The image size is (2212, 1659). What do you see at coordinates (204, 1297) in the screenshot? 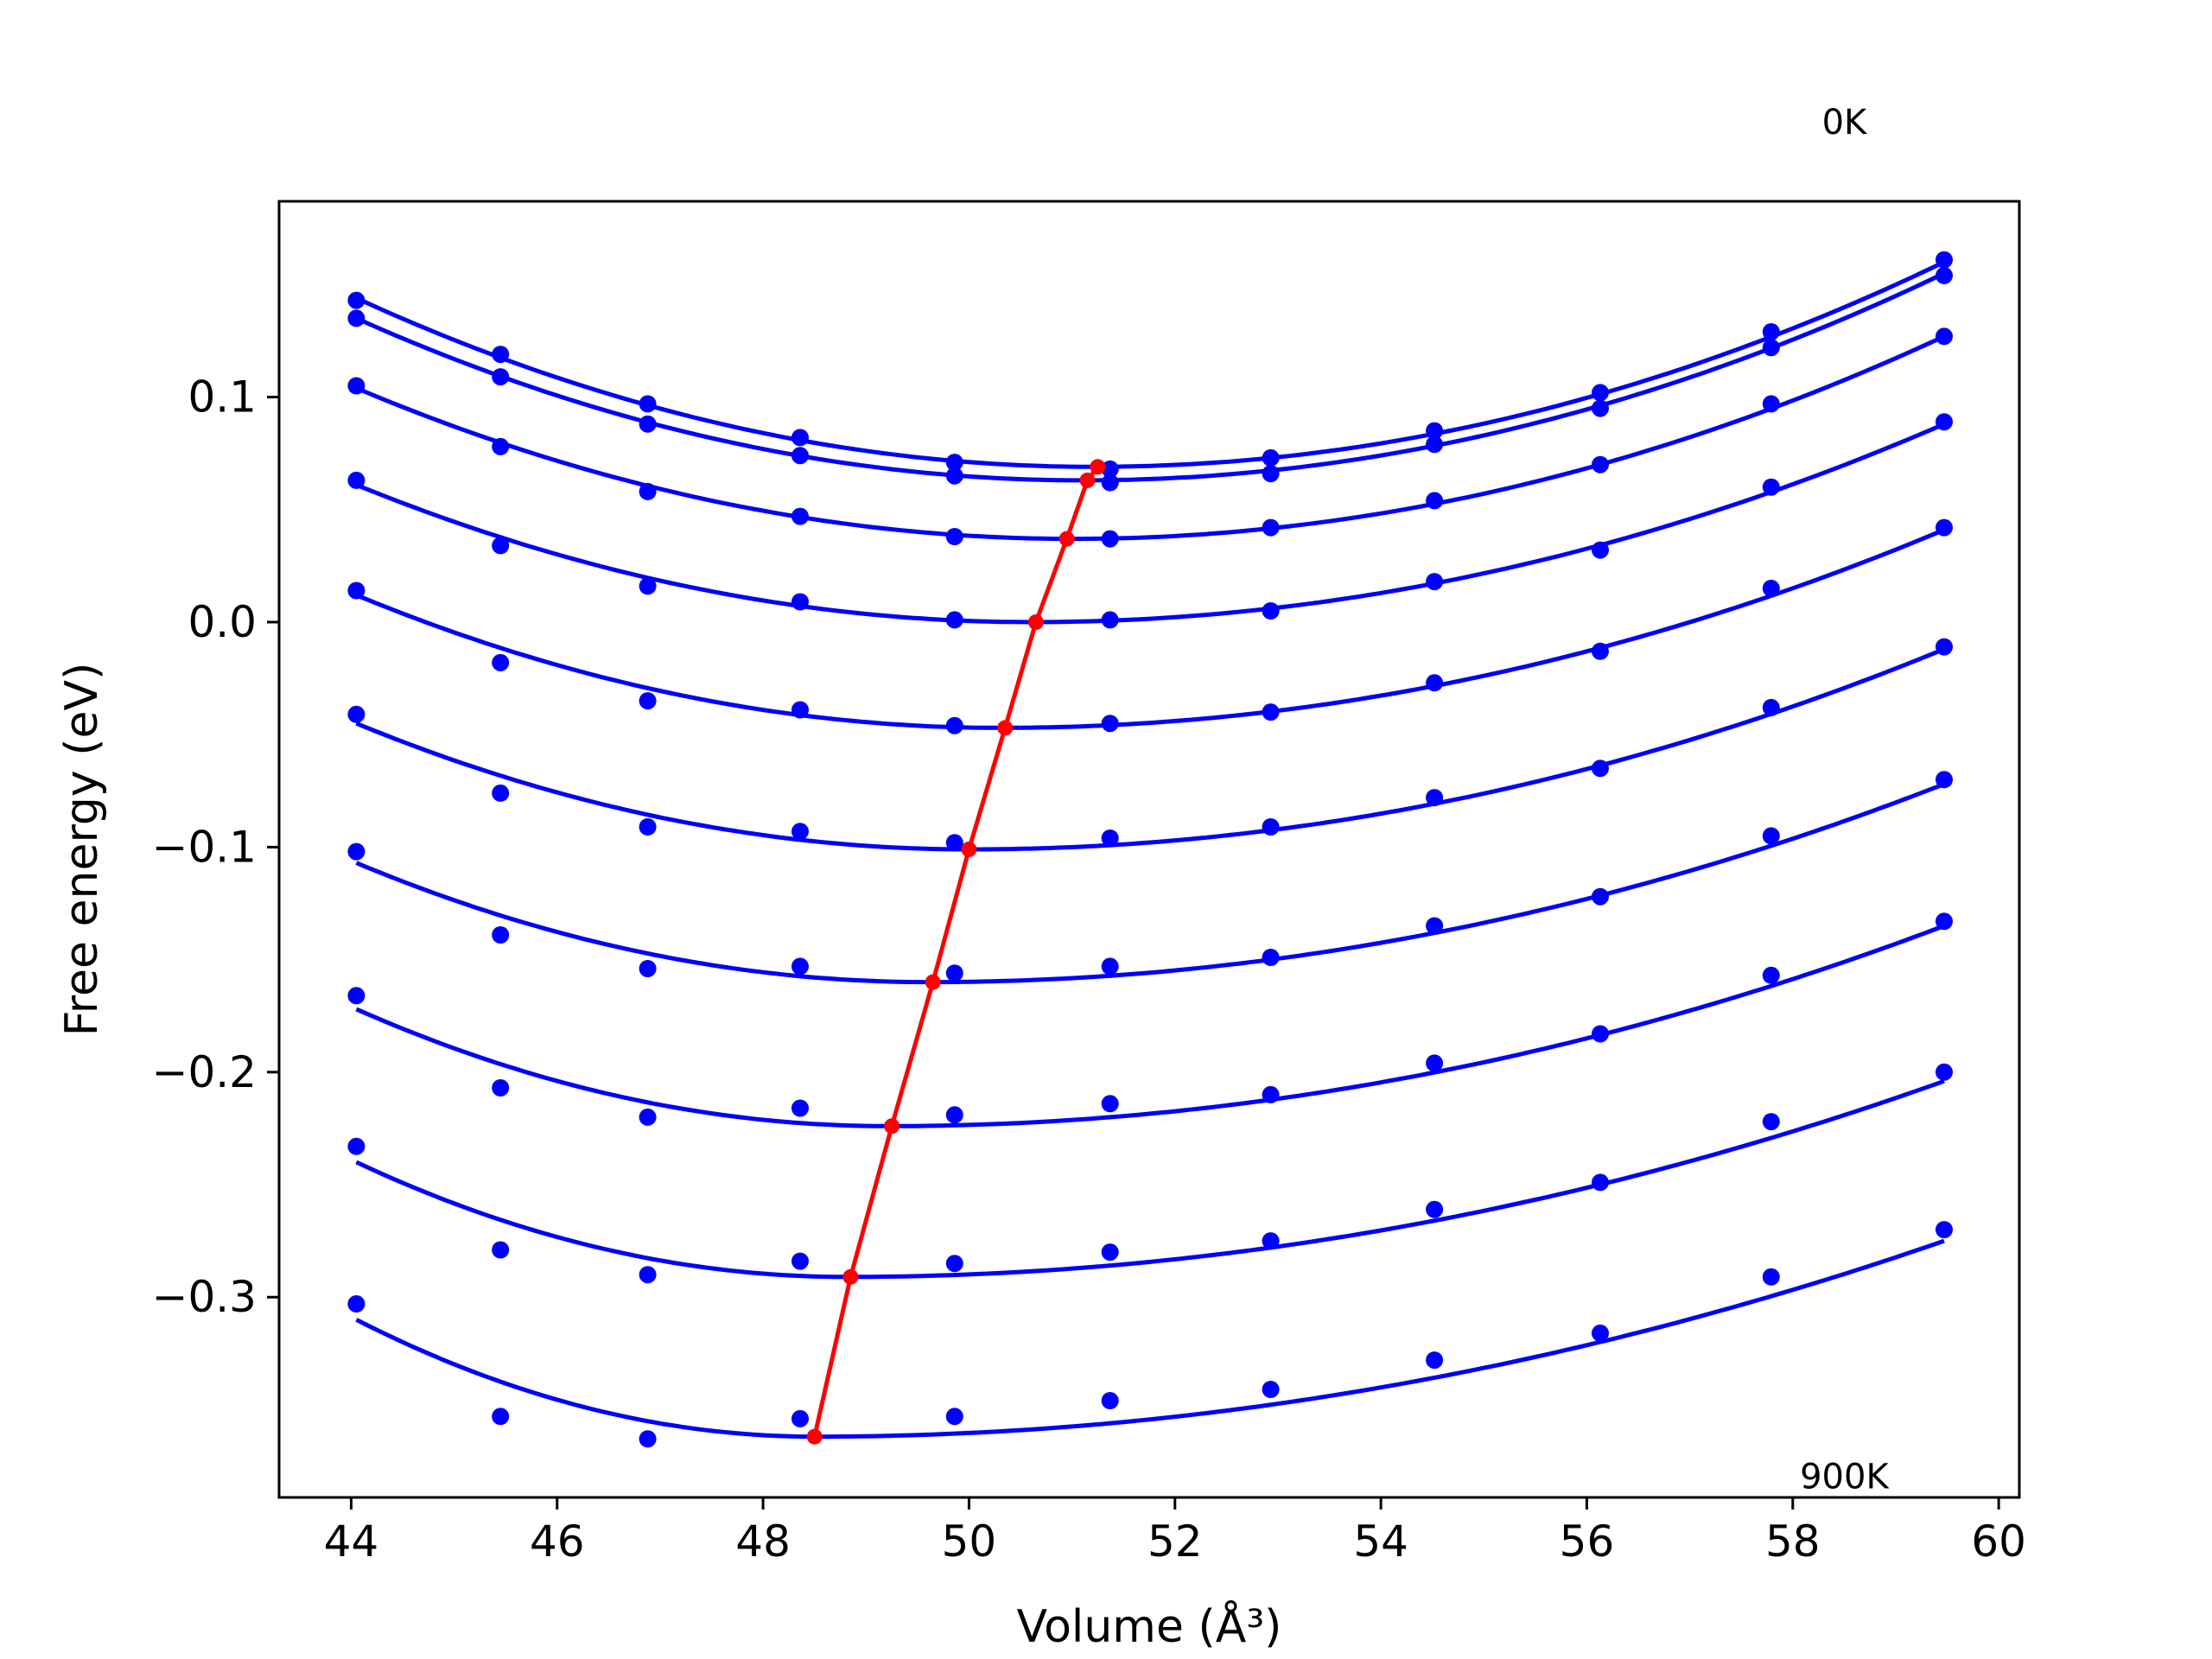
I see `y-tick-label: −0.3` at bounding box center [204, 1297].